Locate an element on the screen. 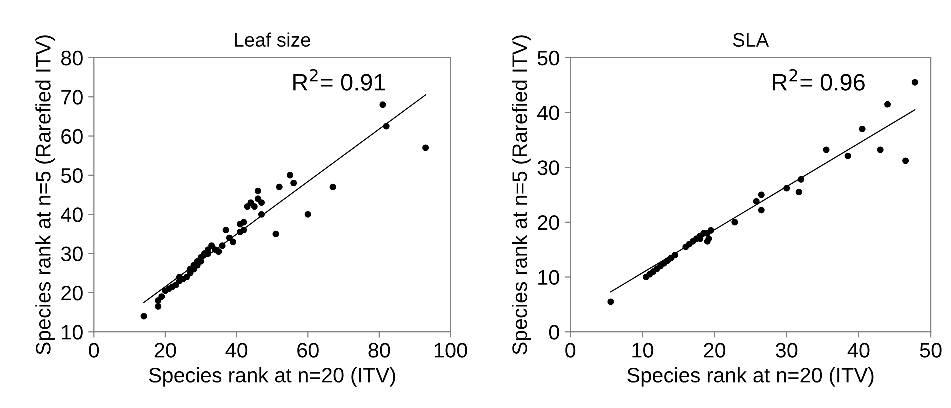 This screenshot has width=951, height=408. x-tick-label: 30 is located at coordinates (787, 350).